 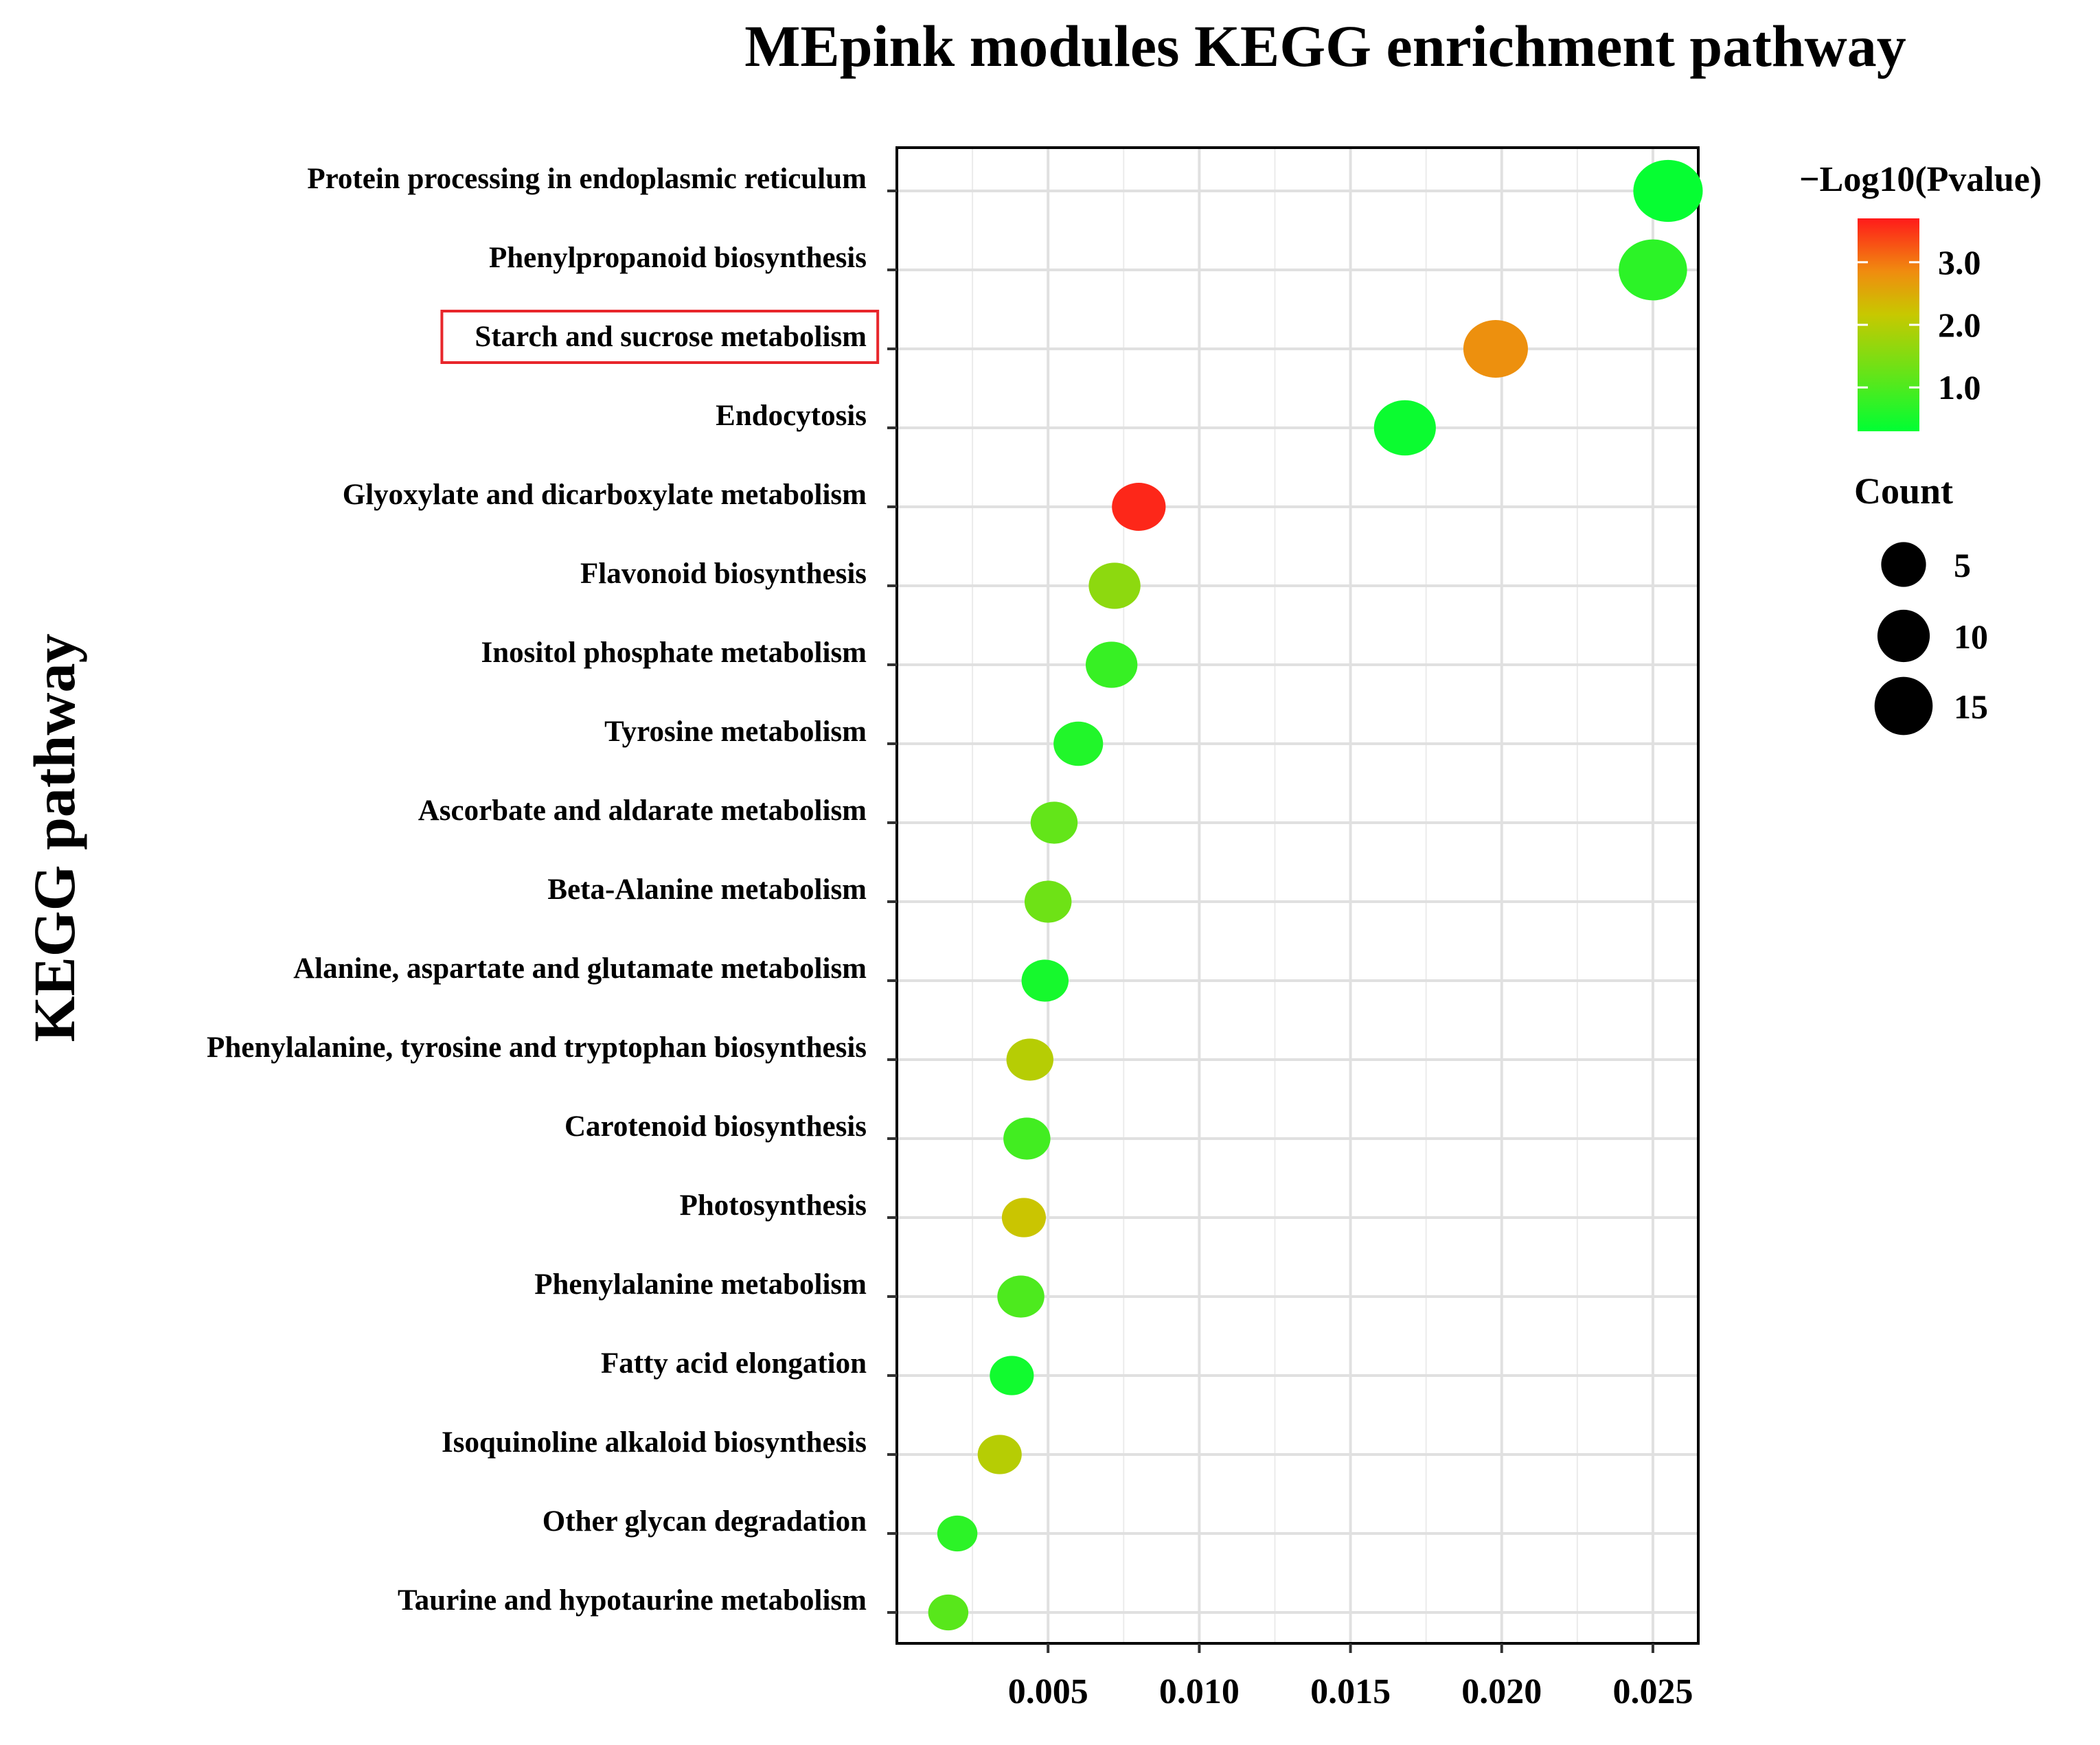 I want to click on data-point: Taurine and hypotaurine metabolism, so click(x=948, y=1613).